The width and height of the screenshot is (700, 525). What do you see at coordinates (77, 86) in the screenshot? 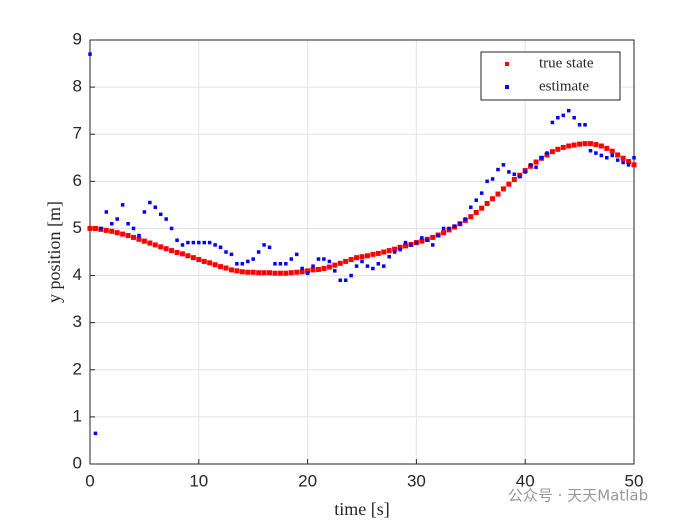
I see `y-tick-label: 8` at bounding box center [77, 86].